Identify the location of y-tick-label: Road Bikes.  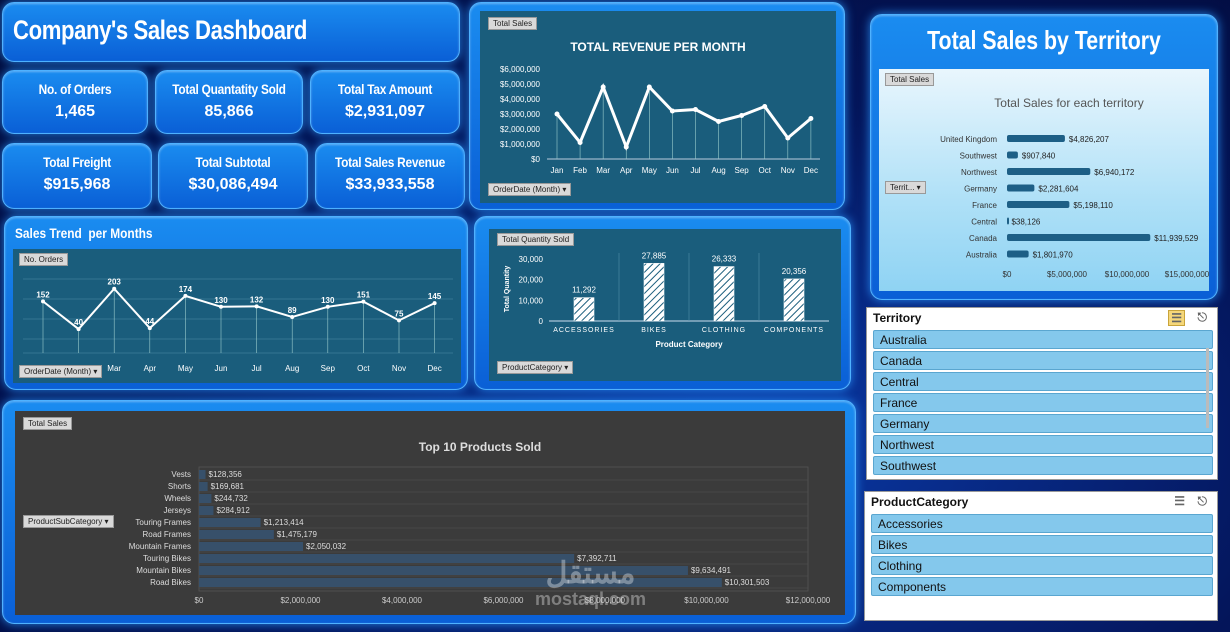
(170, 582).